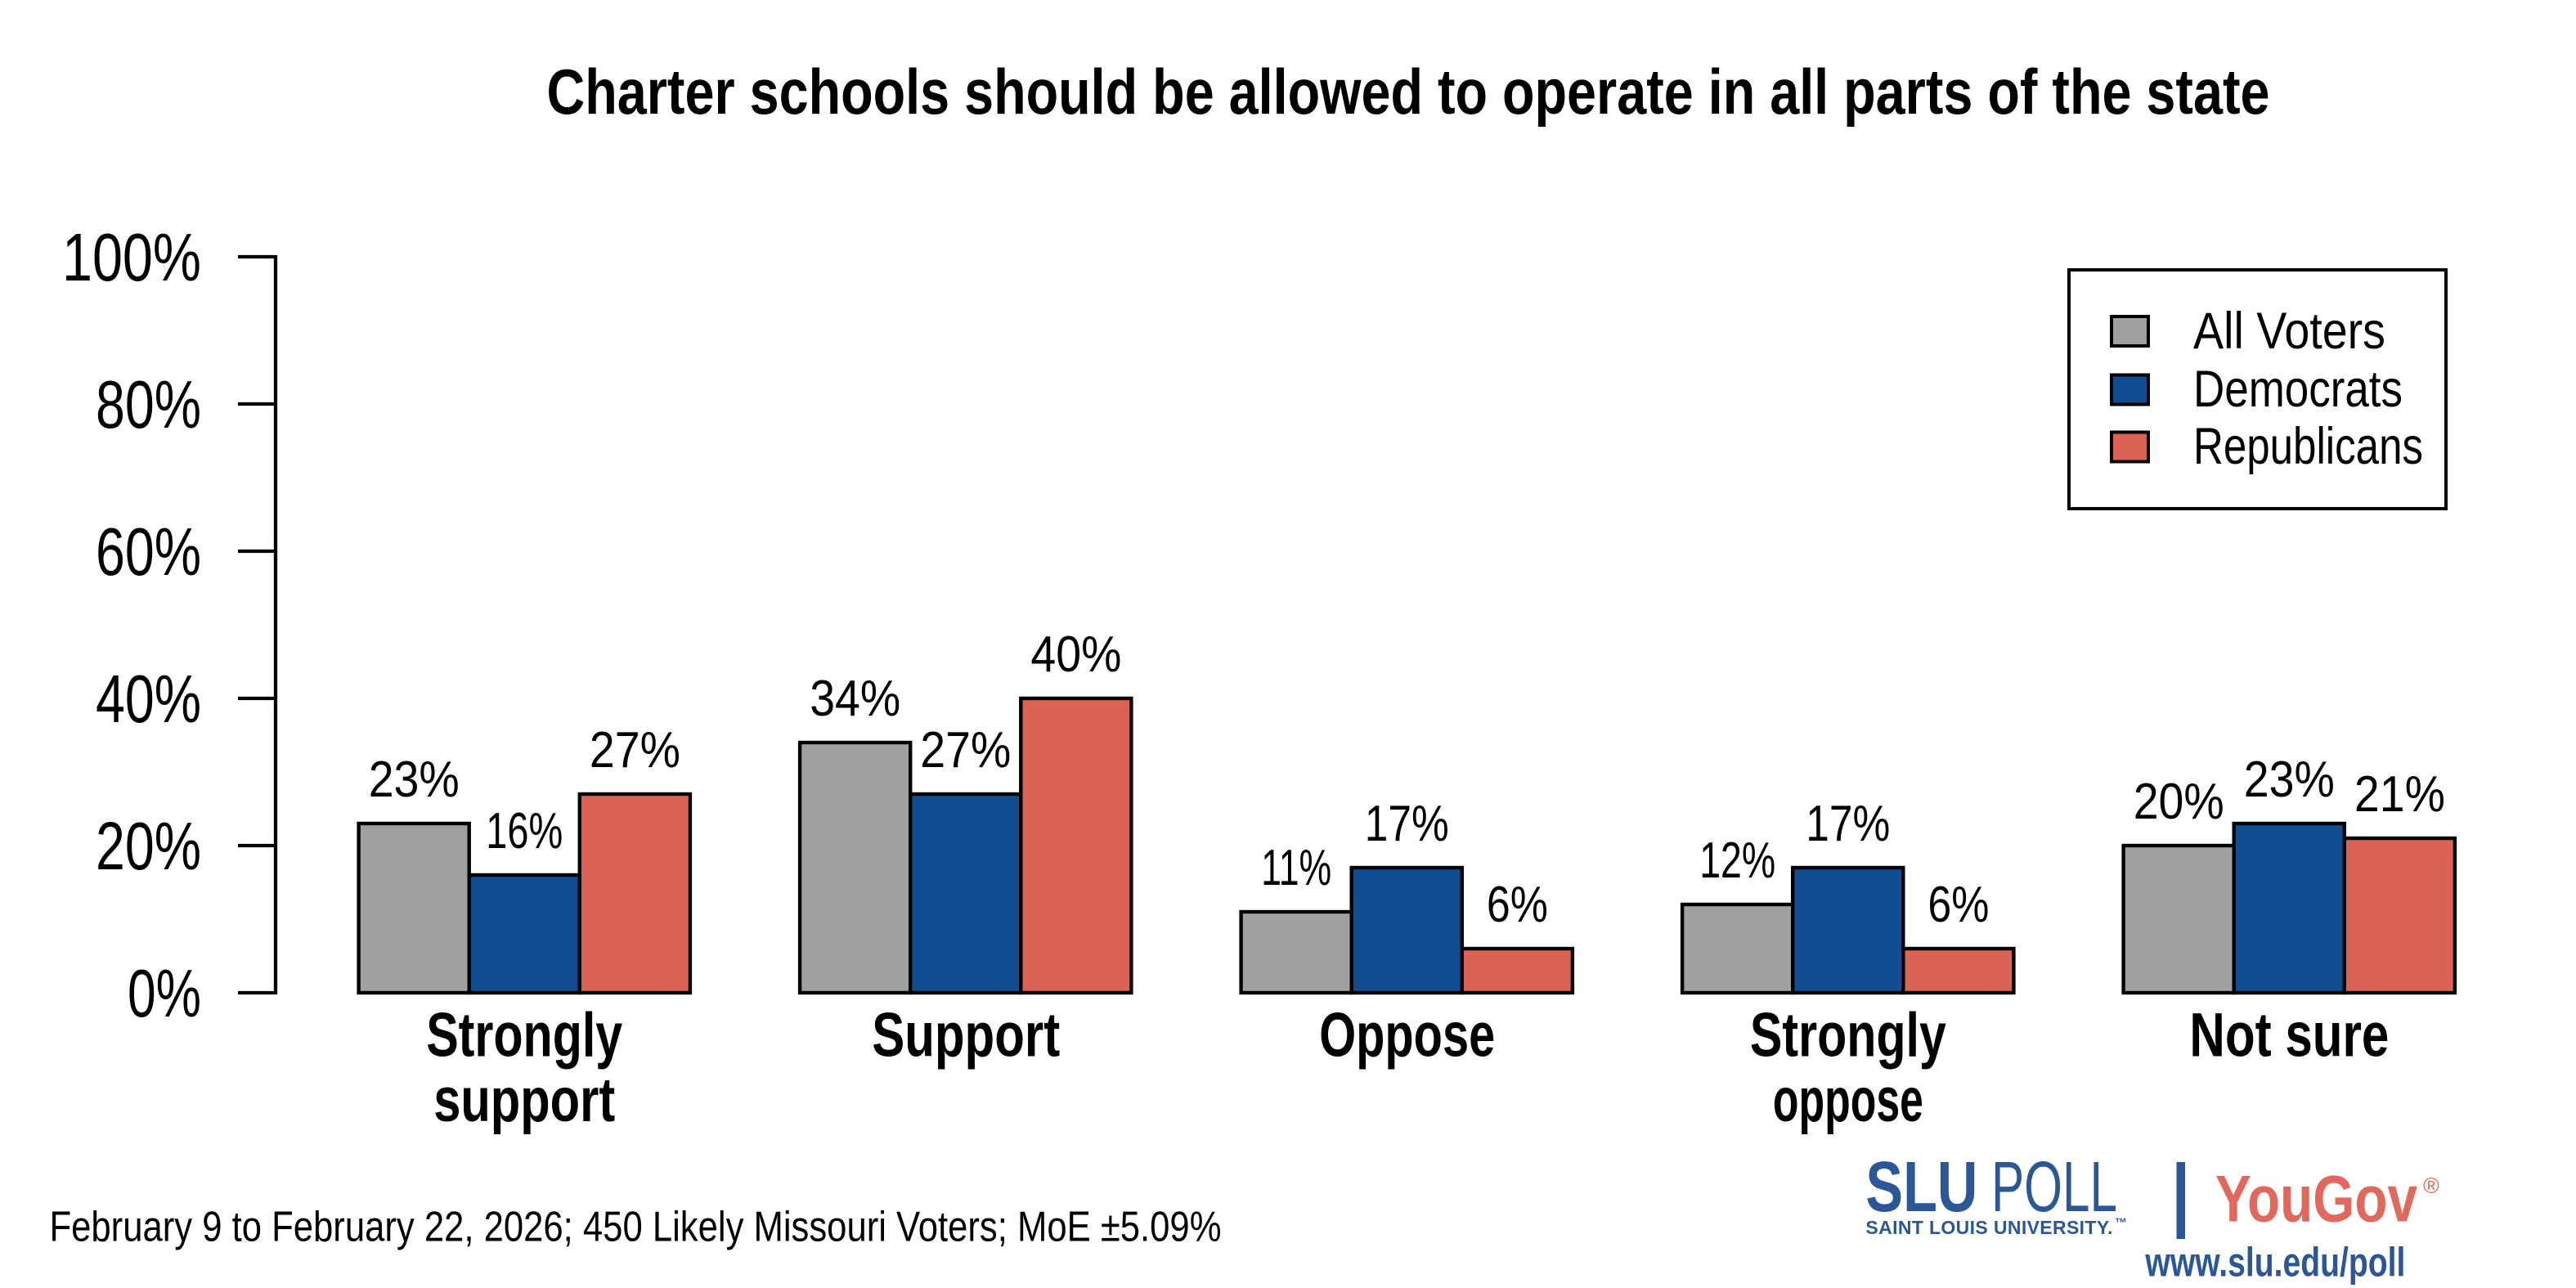 Image resolution: width=2576 pixels, height=1288 pixels. What do you see at coordinates (2121, 1223) in the screenshot?
I see `svg-text: ™` at bounding box center [2121, 1223].